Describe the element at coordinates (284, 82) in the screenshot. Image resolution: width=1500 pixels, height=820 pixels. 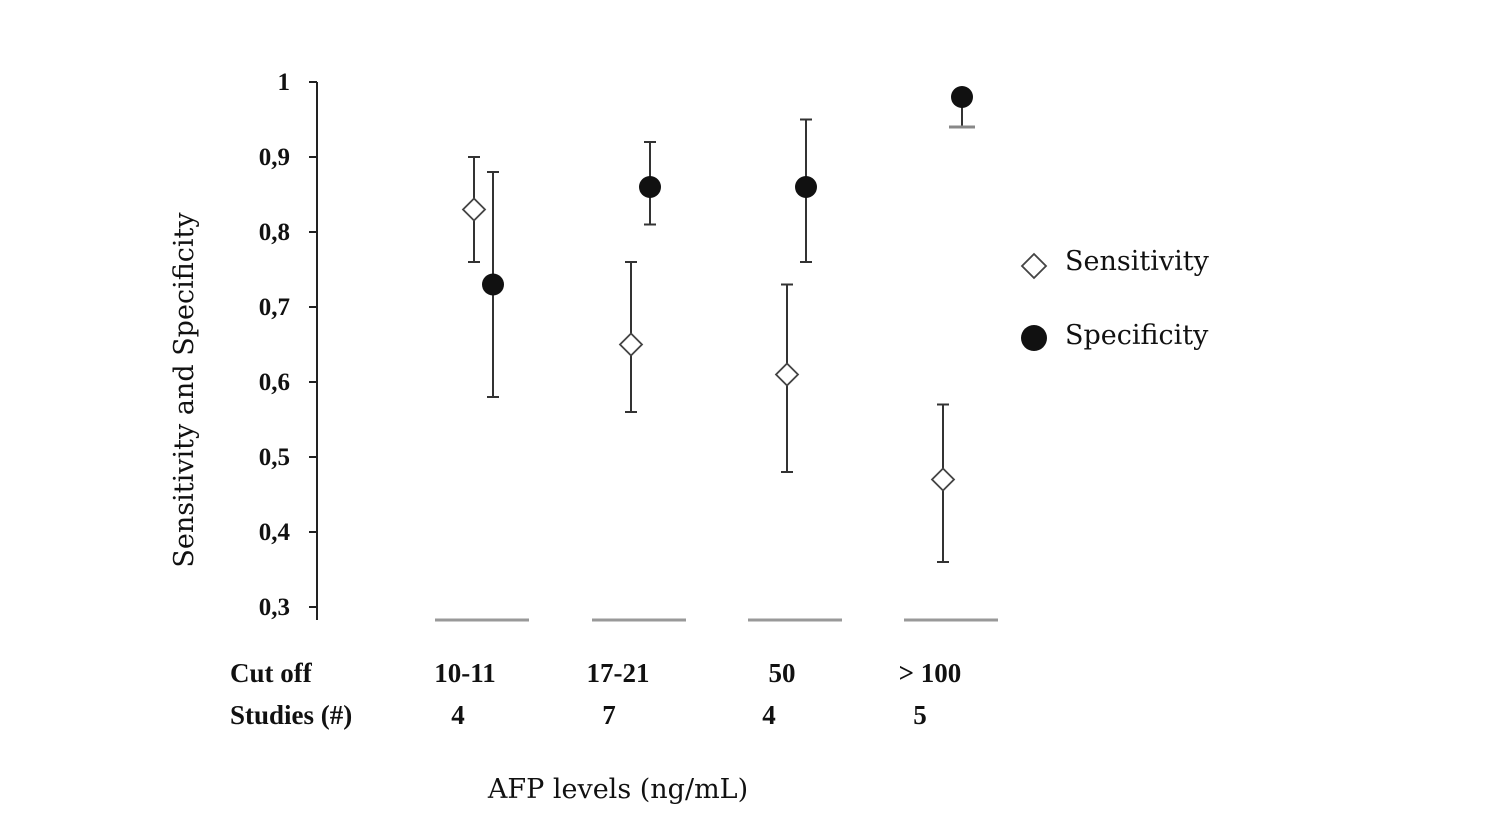
I see `y-tick-label: 1` at that location.